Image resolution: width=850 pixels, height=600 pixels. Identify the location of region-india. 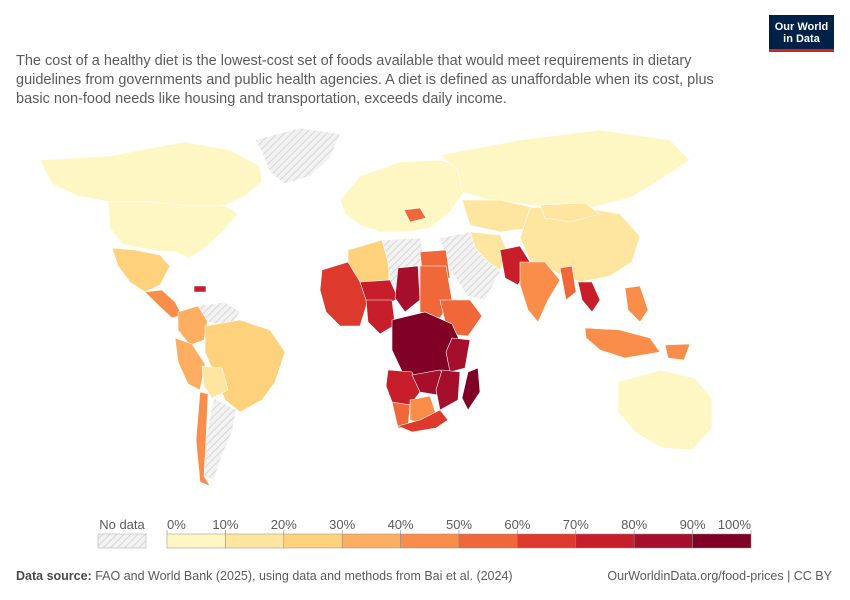
(540, 292).